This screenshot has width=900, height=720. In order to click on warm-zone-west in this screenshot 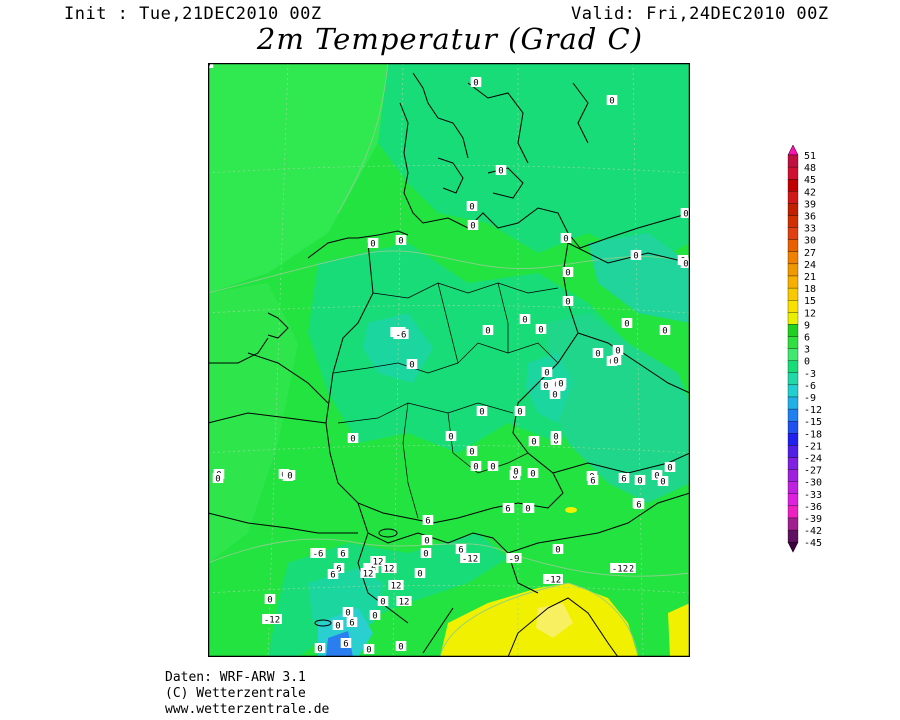, I will do `click(298, 178)`.